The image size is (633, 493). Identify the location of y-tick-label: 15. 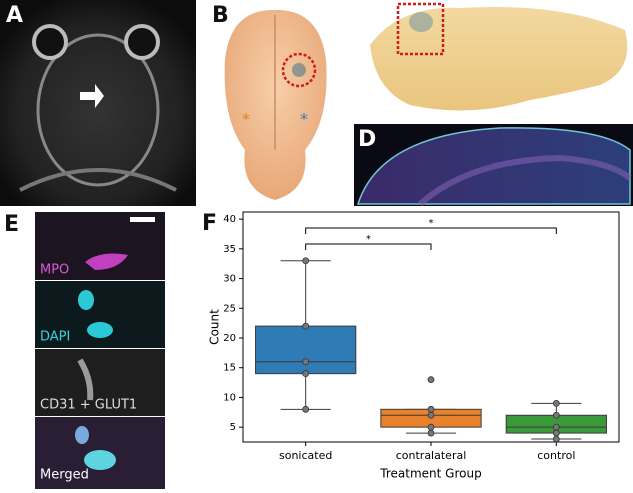
(229, 368).